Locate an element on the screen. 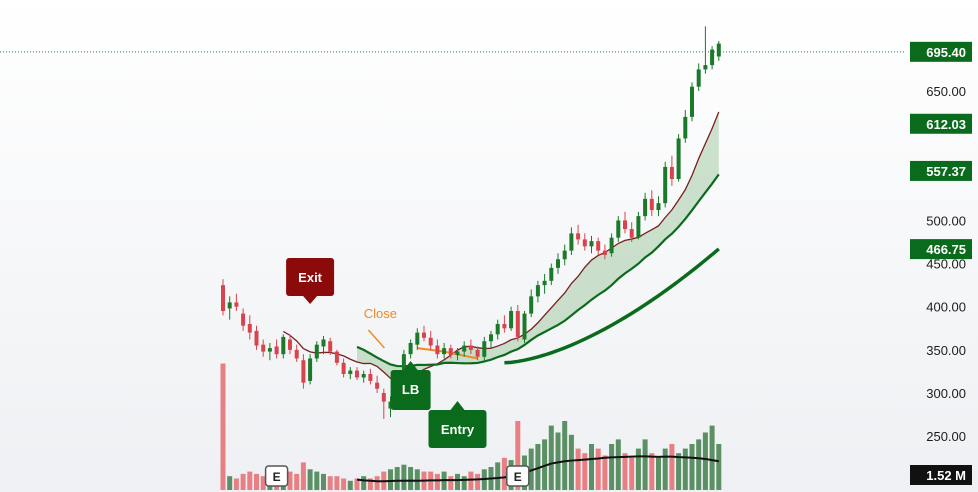 Image resolution: width=978 pixels, height=492 pixels. exit-flag-label: Exit is located at coordinates (310, 277).